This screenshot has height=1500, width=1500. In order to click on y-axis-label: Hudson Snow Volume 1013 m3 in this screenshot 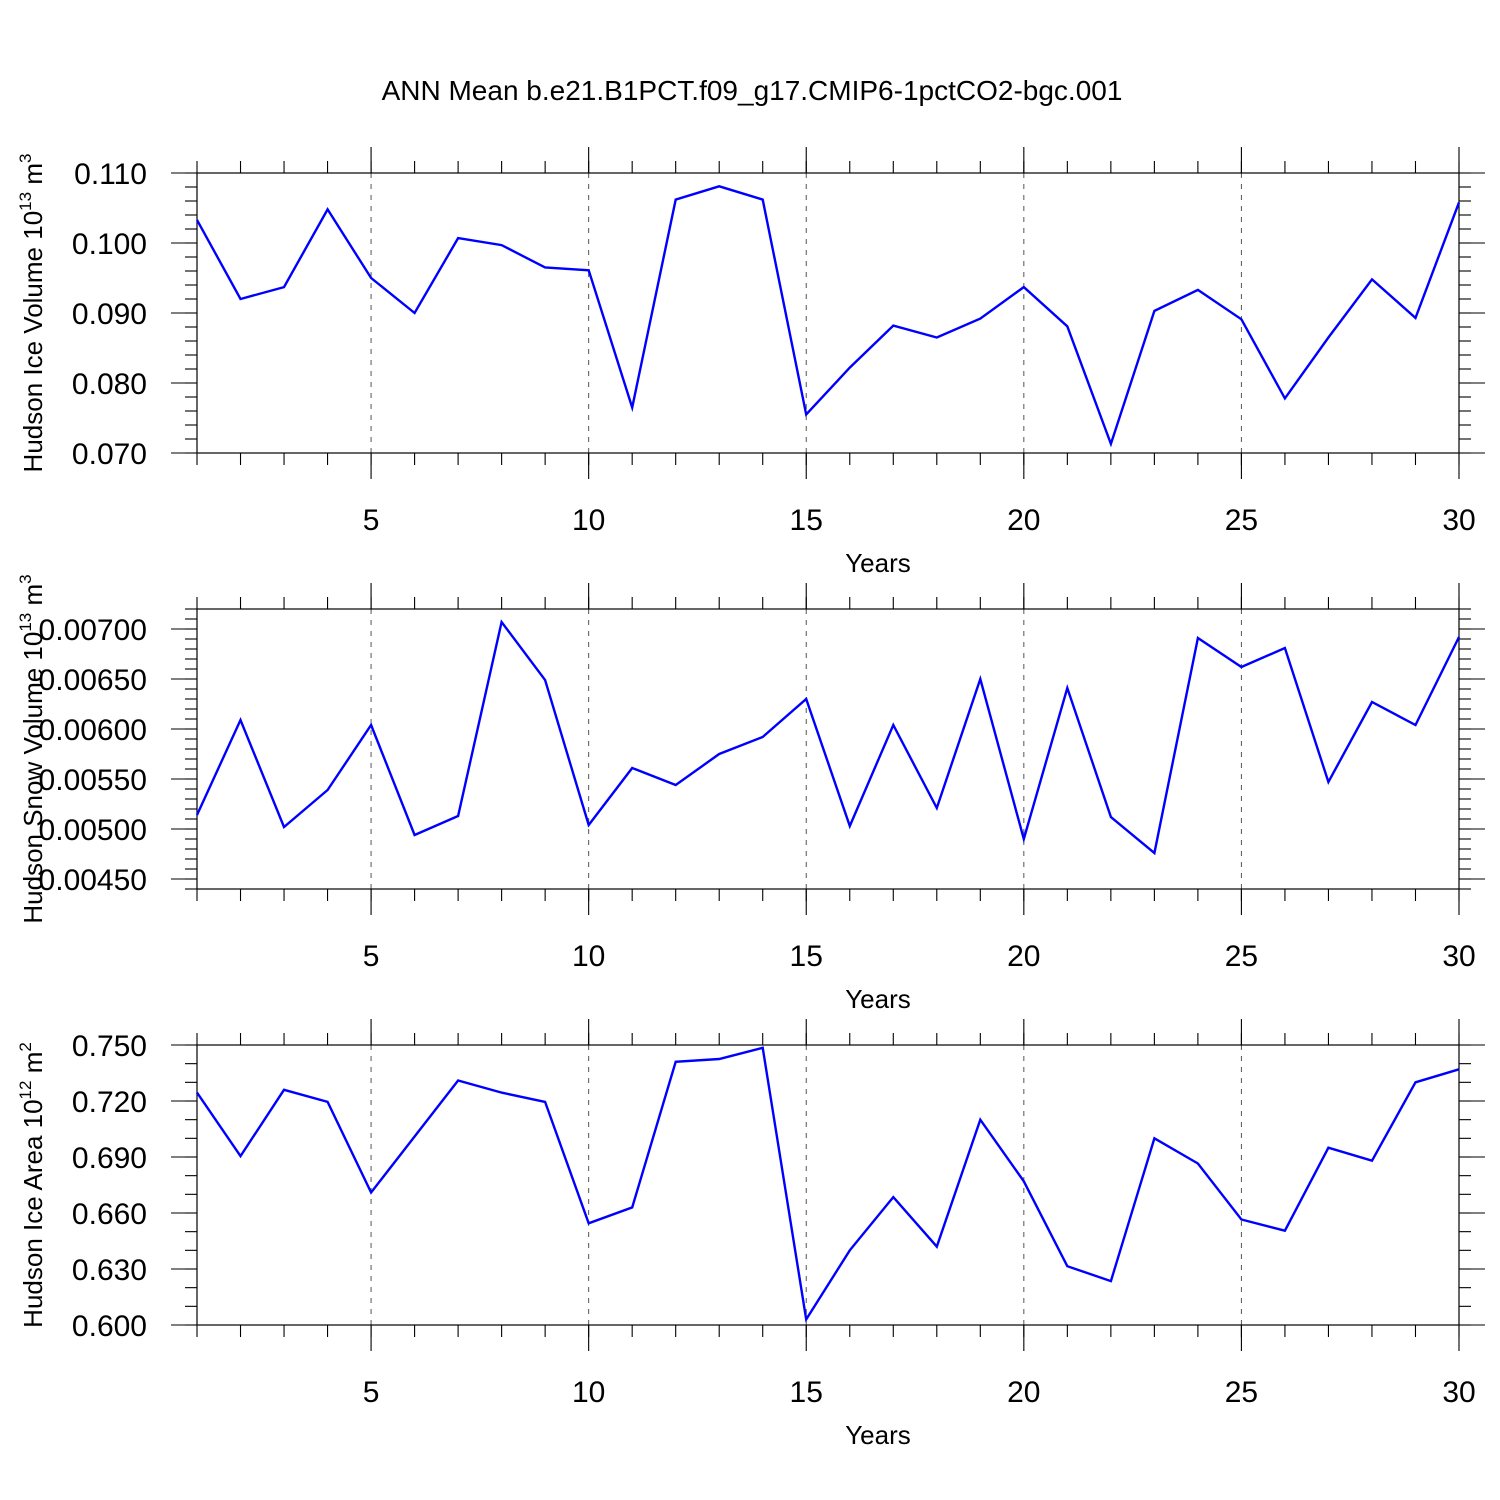, I will do `click(32, 748)`.